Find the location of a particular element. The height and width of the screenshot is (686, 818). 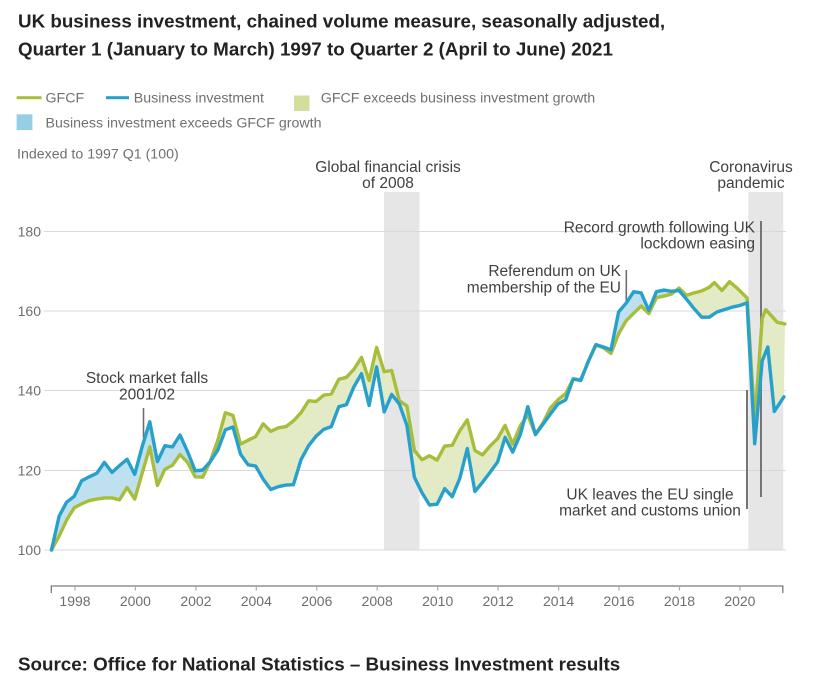

svg-text: 2016 is located at coordinates (618, 601).